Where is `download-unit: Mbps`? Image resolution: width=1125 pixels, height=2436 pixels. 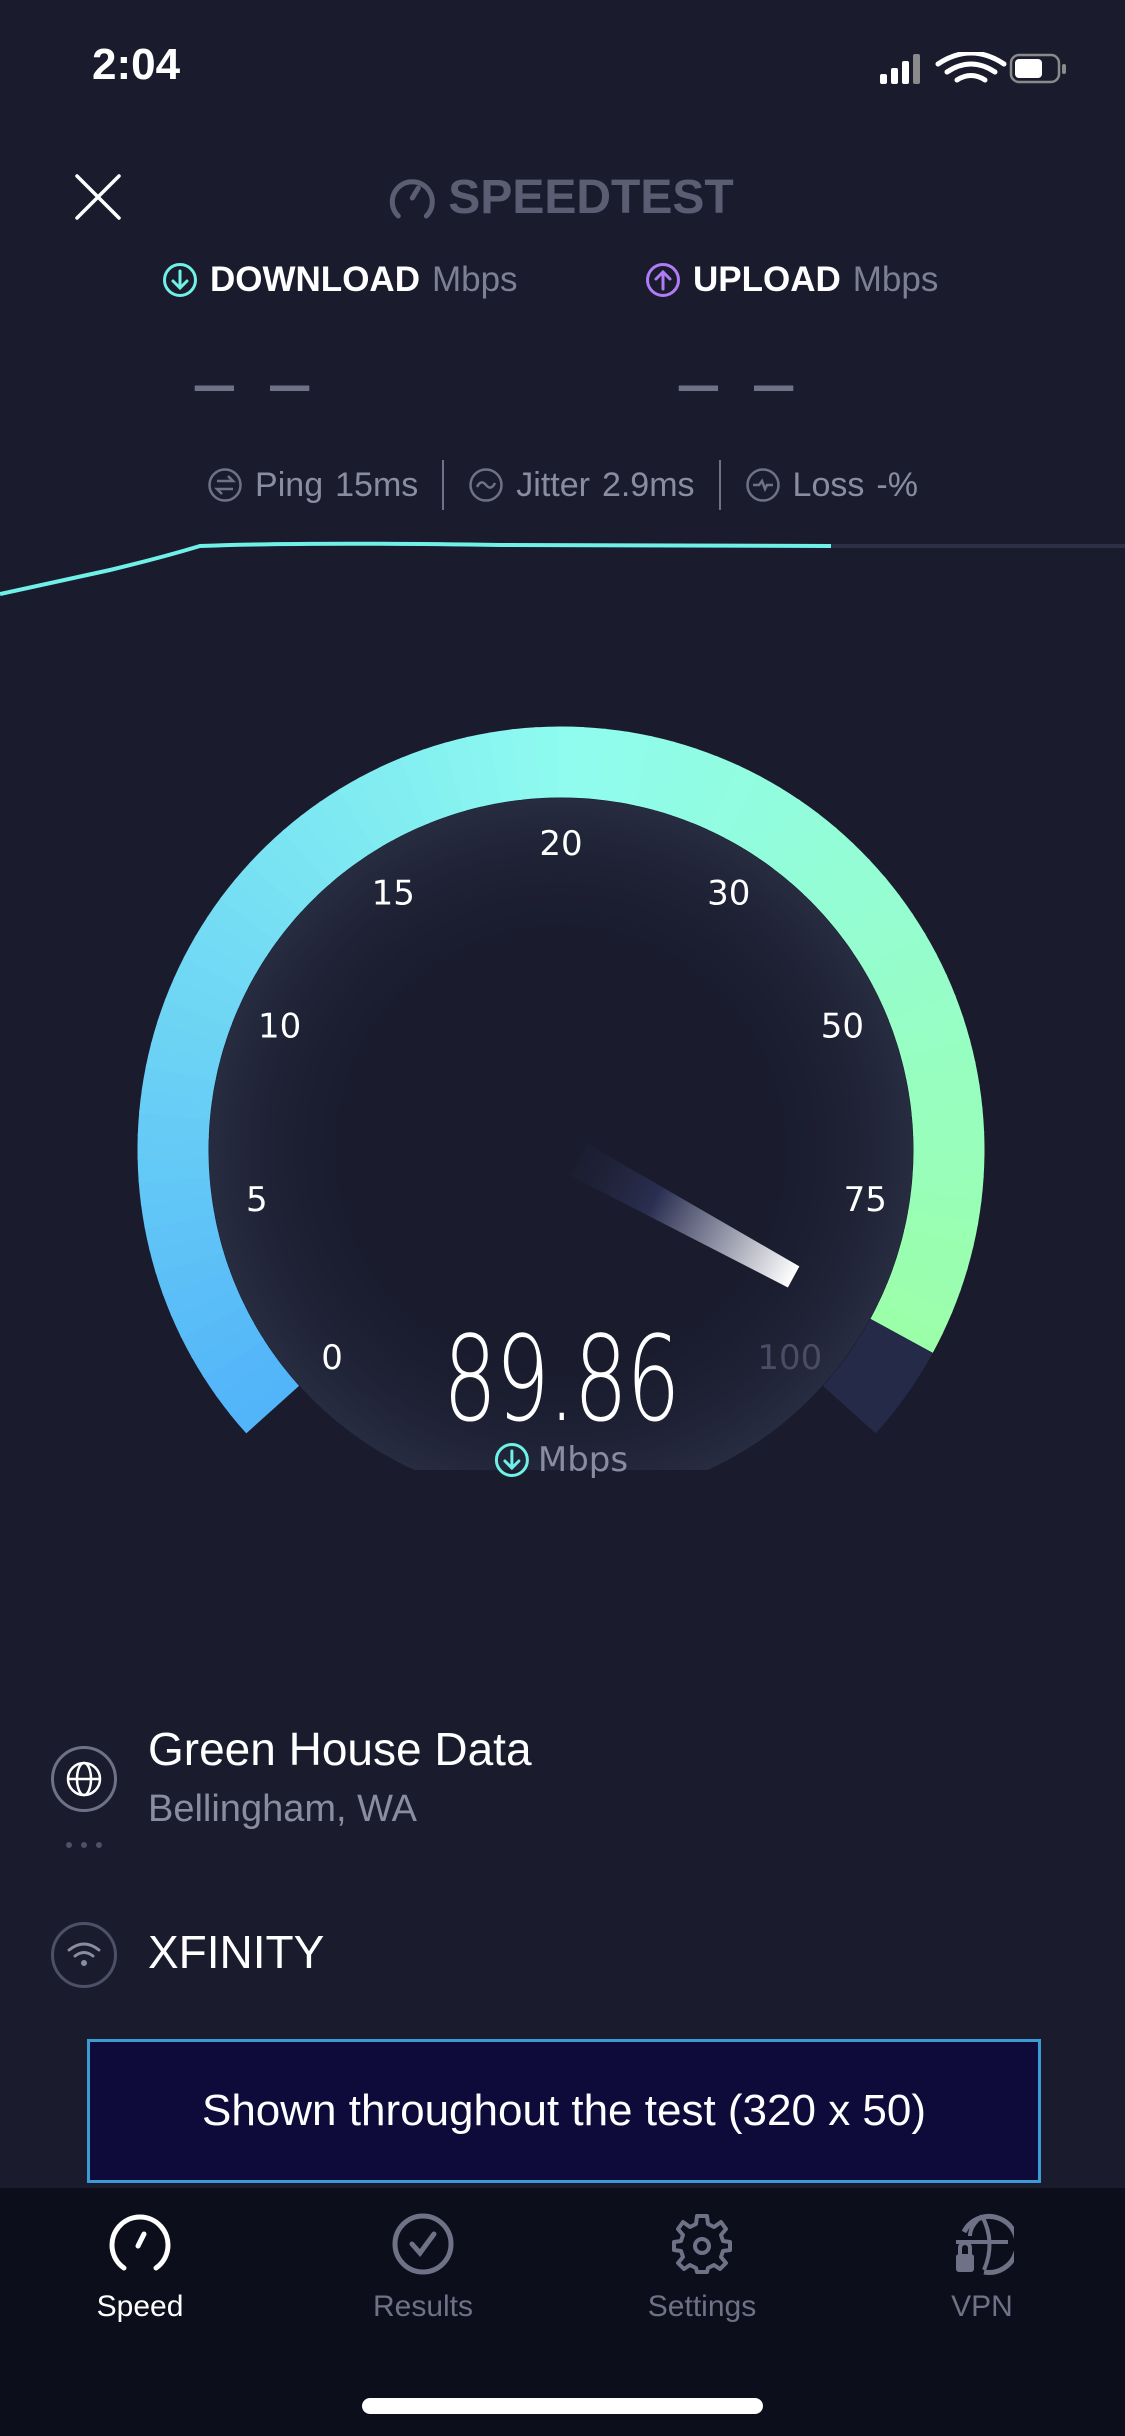
download-unit: Mbps is located at coordinates (474, 279).